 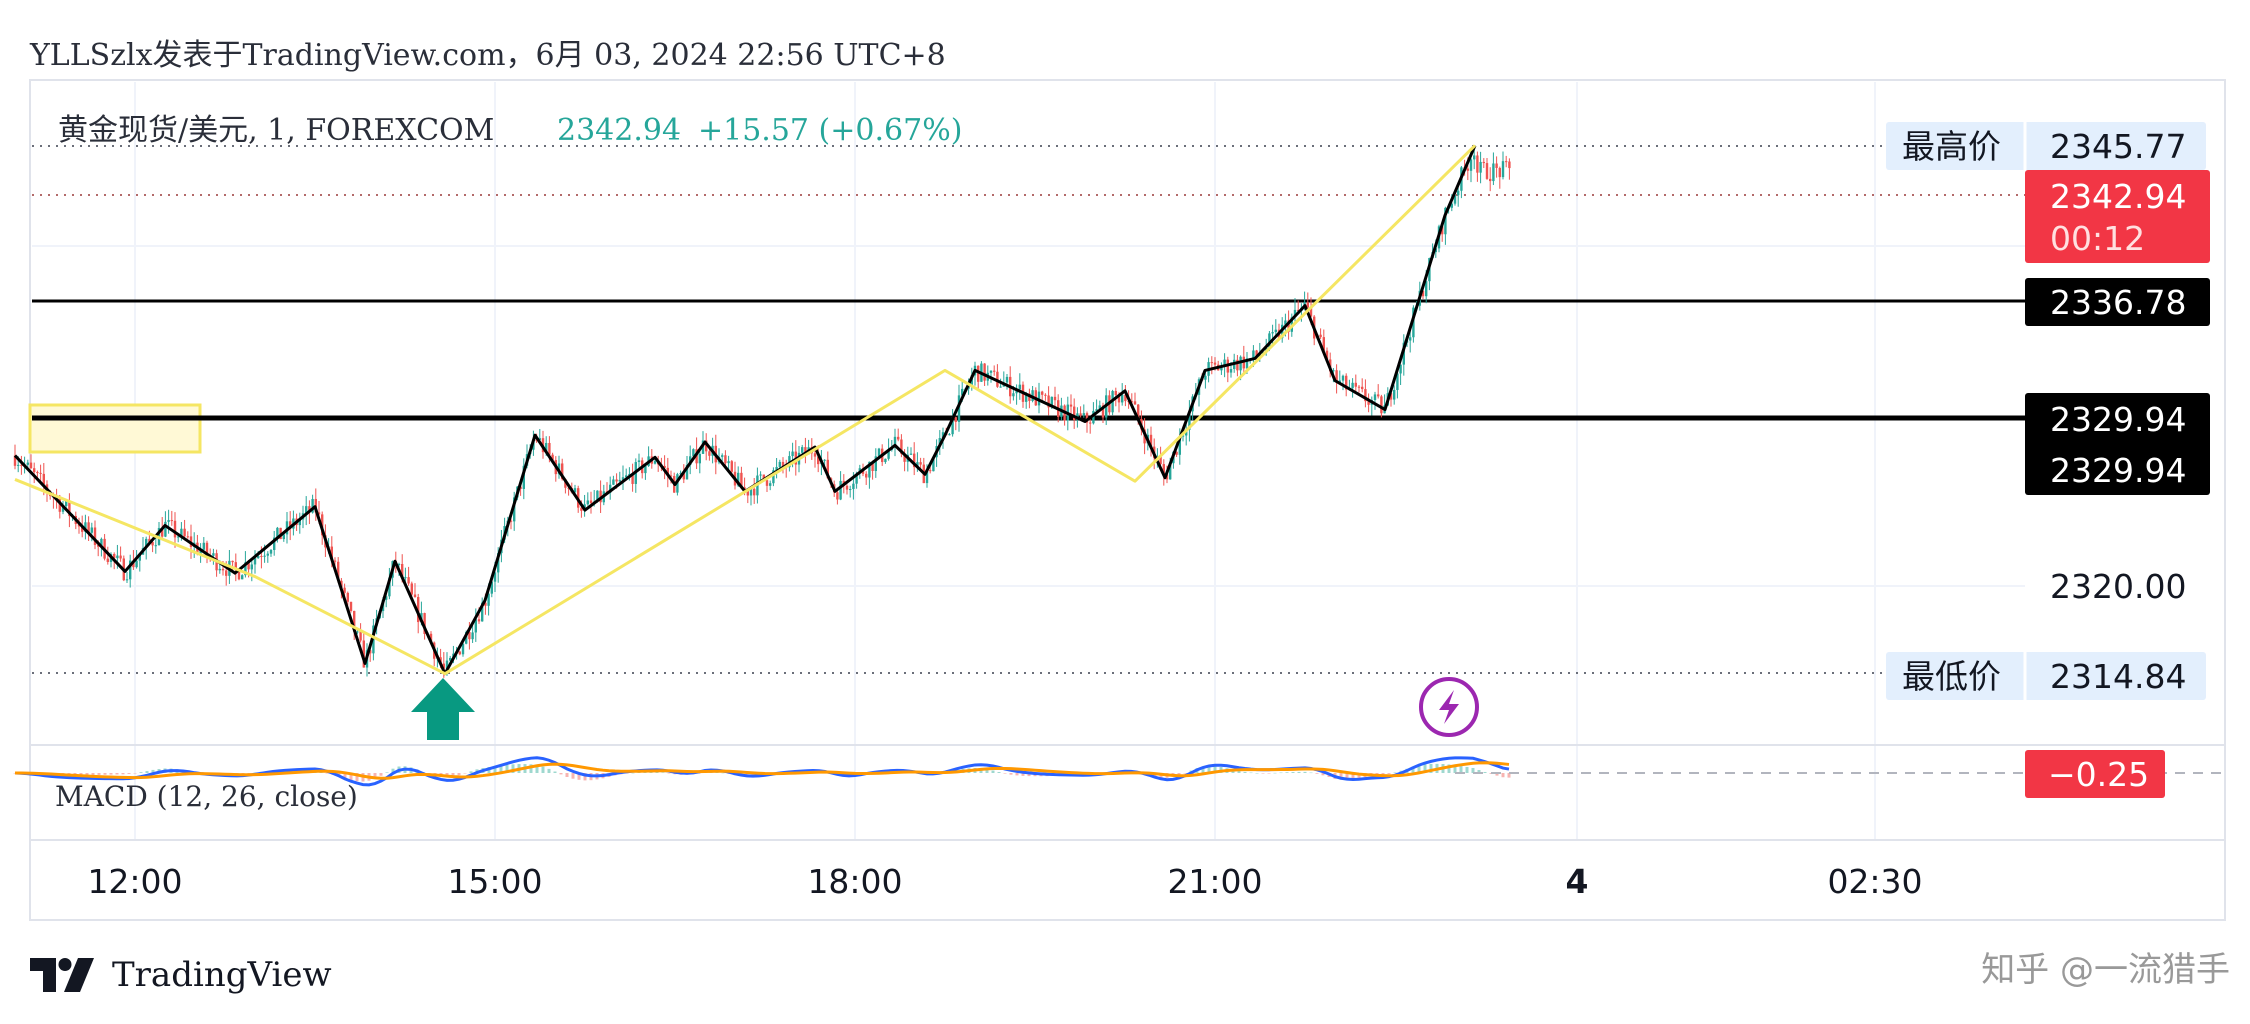 I want to click on lightning-icon, so click(x=1449, y=707).